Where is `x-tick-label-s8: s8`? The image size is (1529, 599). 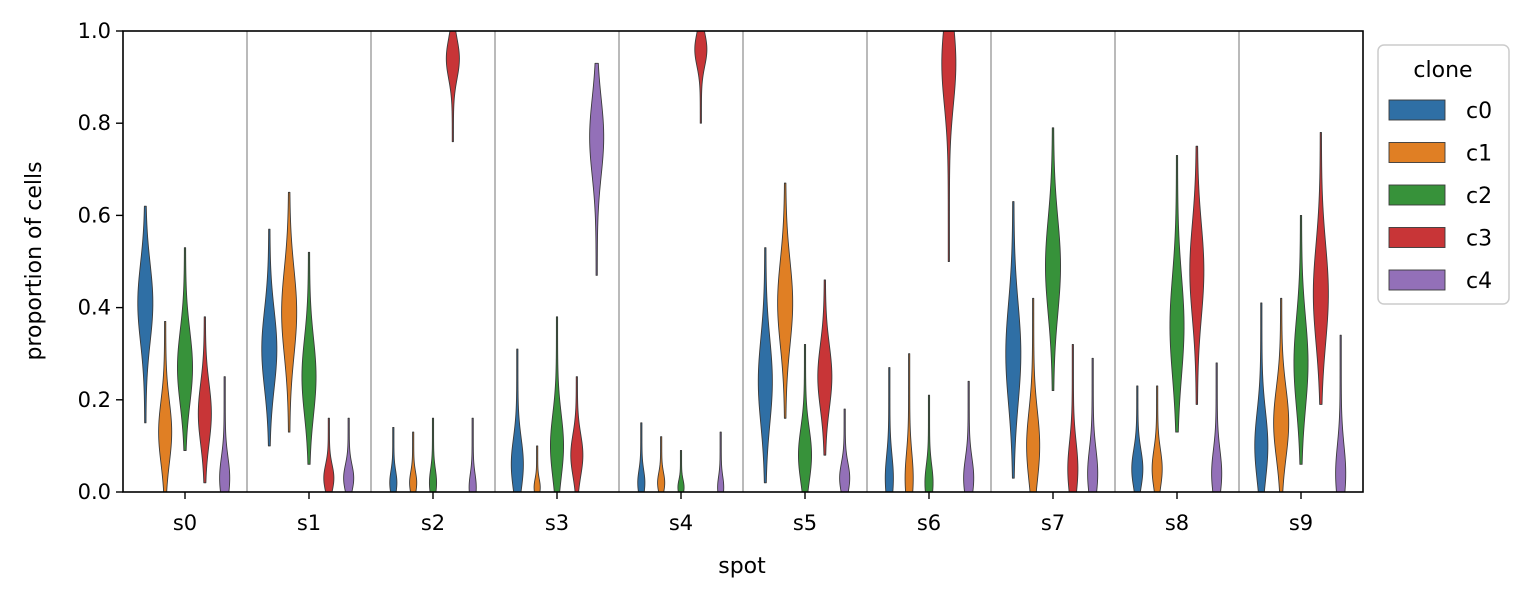
x-tick-label-s8: s8 is located at coordinates (1177, 523).